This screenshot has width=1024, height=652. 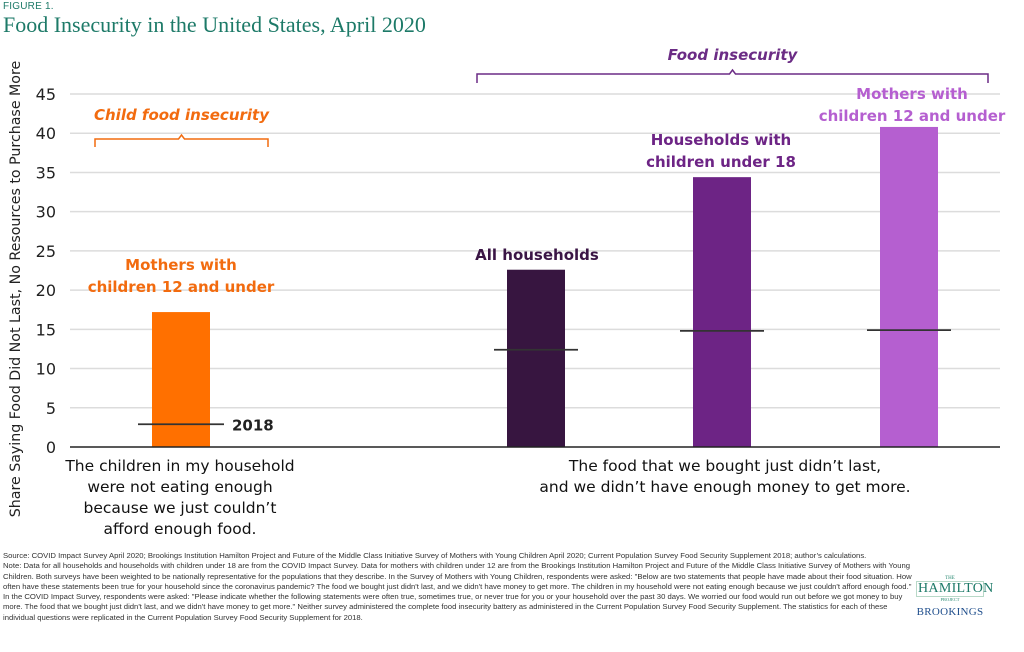 I want to click on y-tick-label: 20, so click(x=46, y=290).